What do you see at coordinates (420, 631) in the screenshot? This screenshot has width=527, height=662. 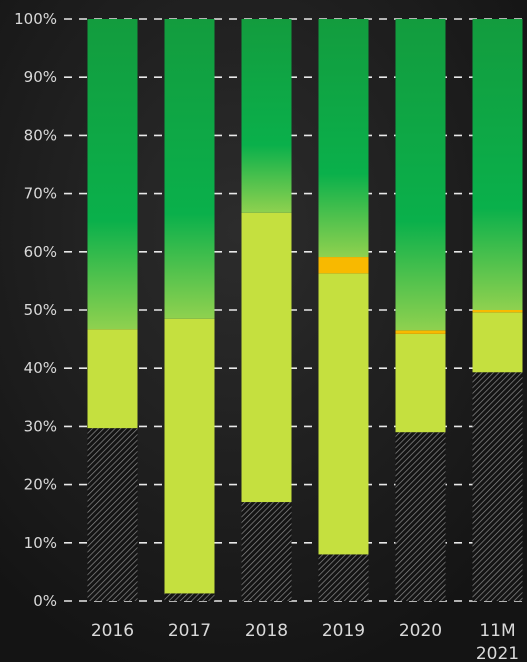 I see `x-tick-label: 2020` at bounding box center [420, 631].